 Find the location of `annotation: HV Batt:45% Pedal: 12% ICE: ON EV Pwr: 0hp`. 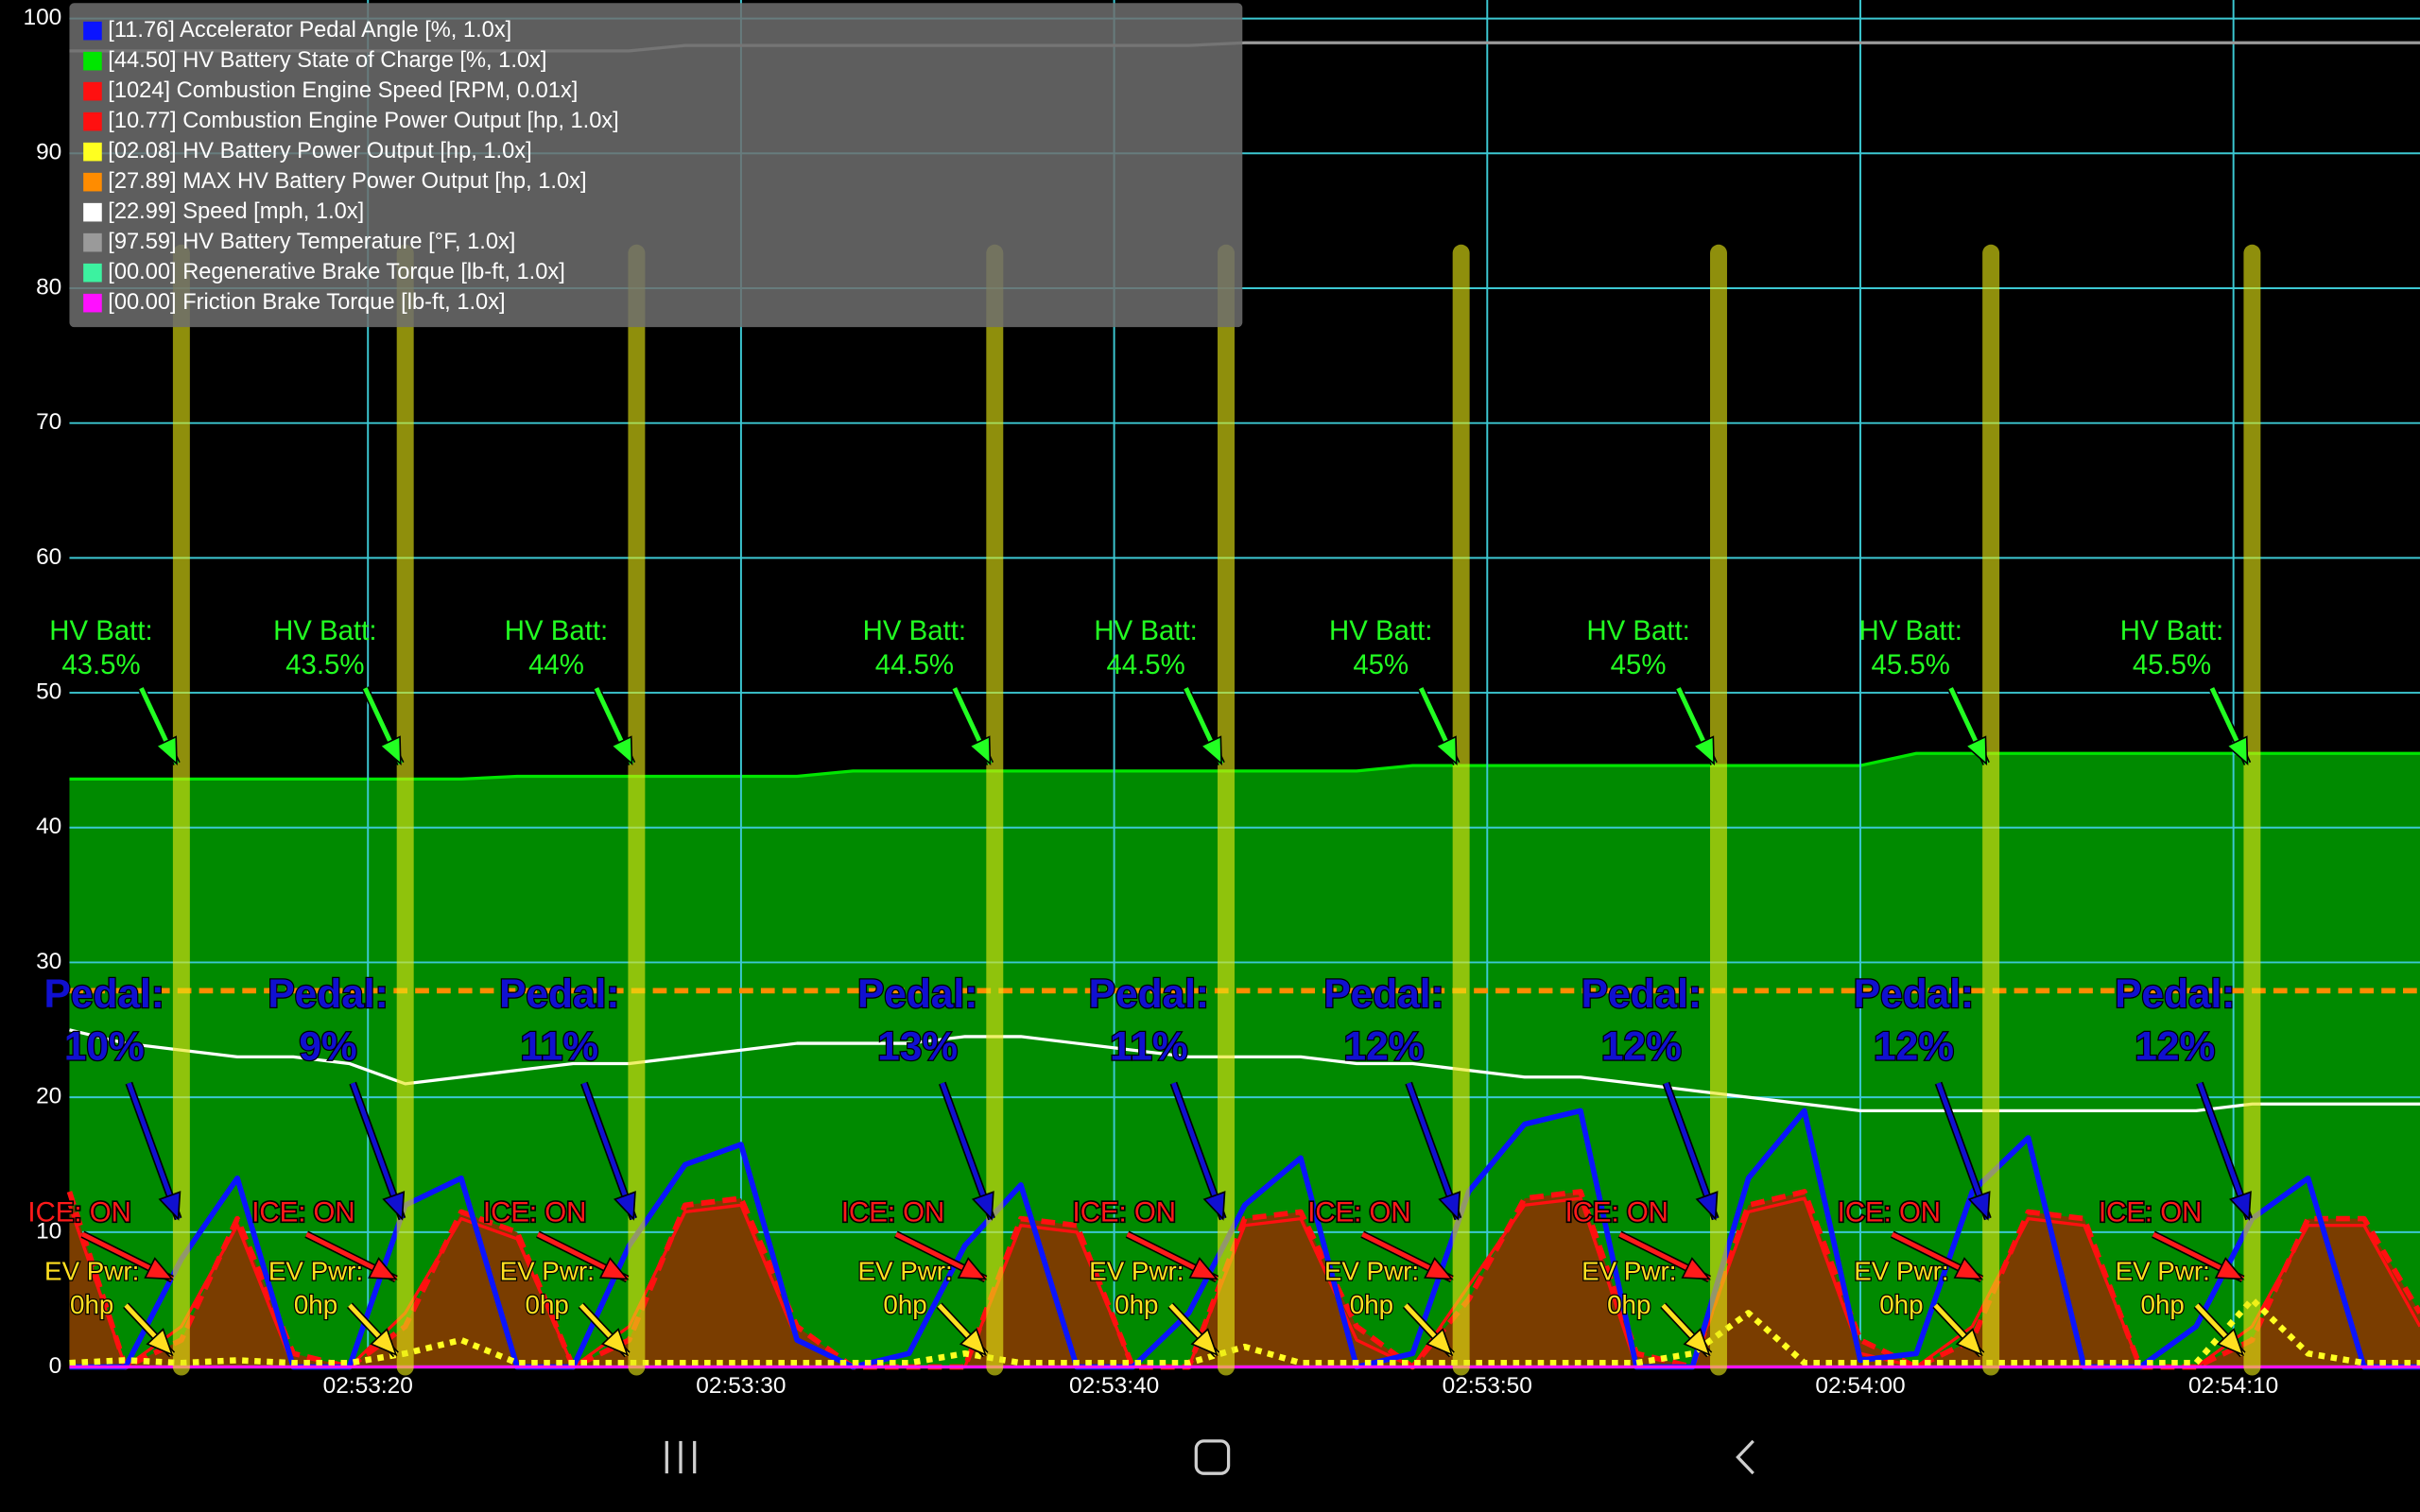

annotation: HV Batt:45% Pedal: 12% ICE: ON EV Pwr: 0hp is located at coordinates (1645, 810).